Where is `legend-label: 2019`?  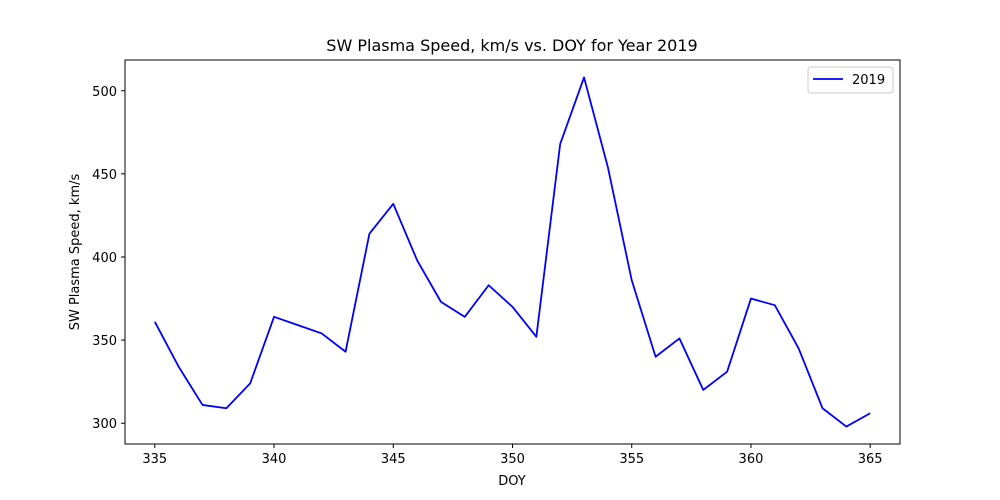 legend-label: 2019 is located at coordinates (868, 80).